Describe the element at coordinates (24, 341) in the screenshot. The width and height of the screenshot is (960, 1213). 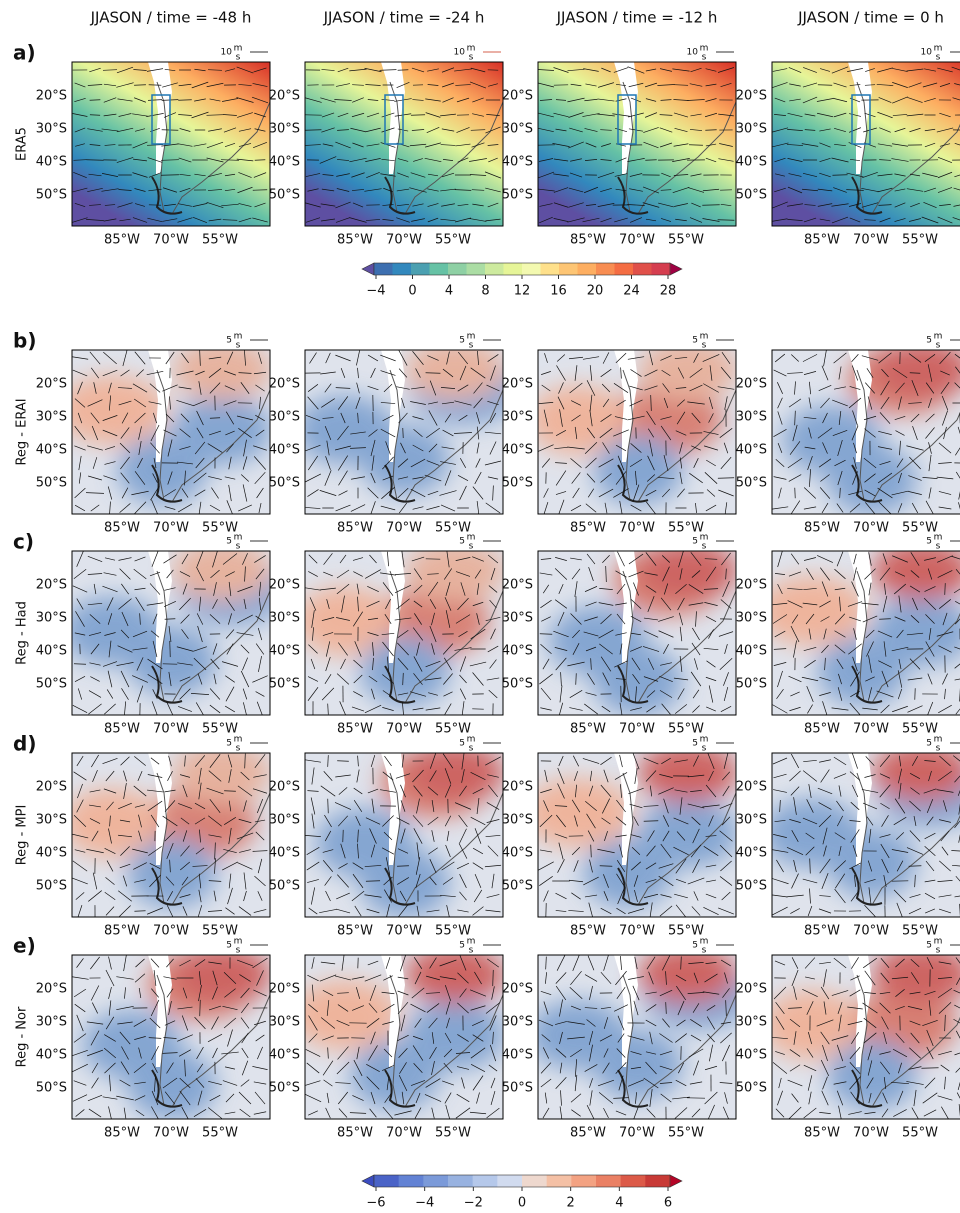
I see `panel-letter: b)` at that location.